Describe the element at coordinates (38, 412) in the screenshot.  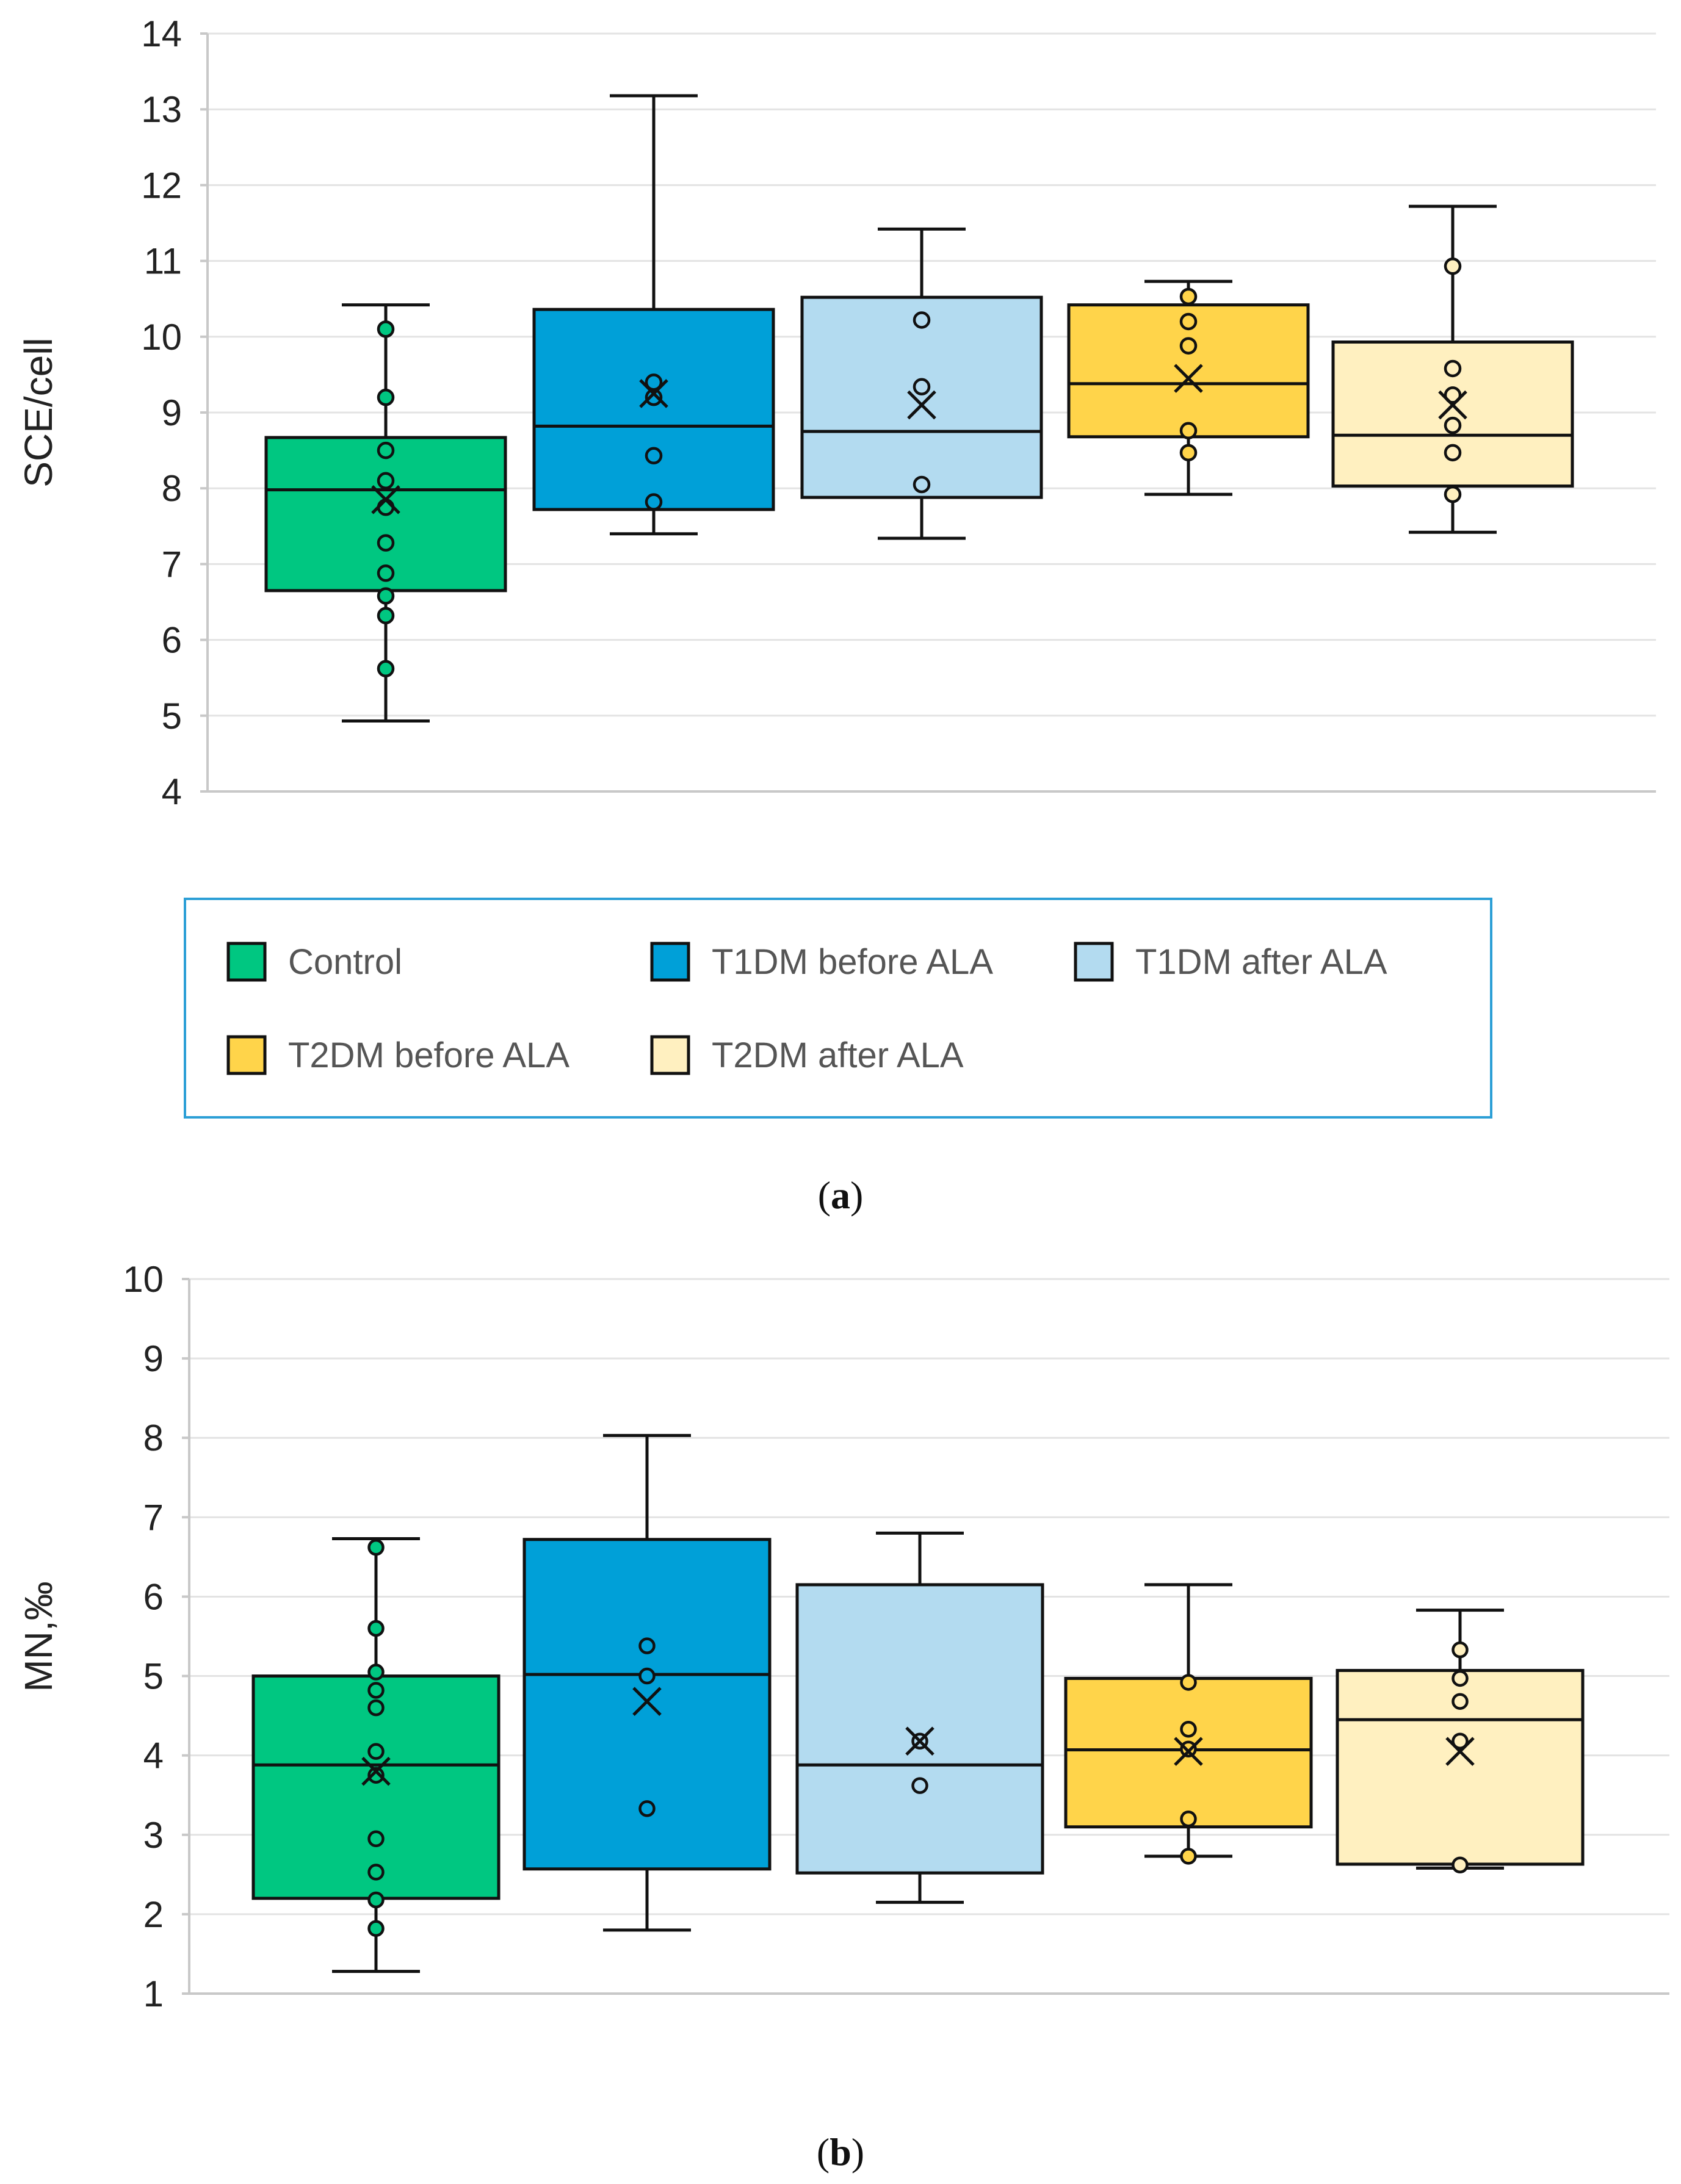
I see `y-axis-label: SCE/cell` at that location.